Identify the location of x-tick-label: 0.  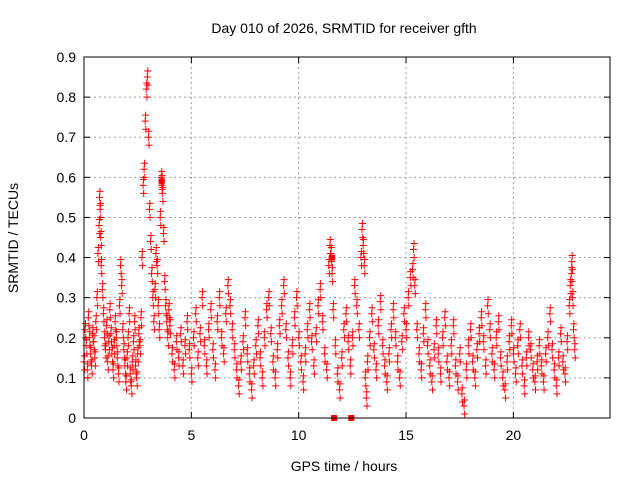
(84, 435).